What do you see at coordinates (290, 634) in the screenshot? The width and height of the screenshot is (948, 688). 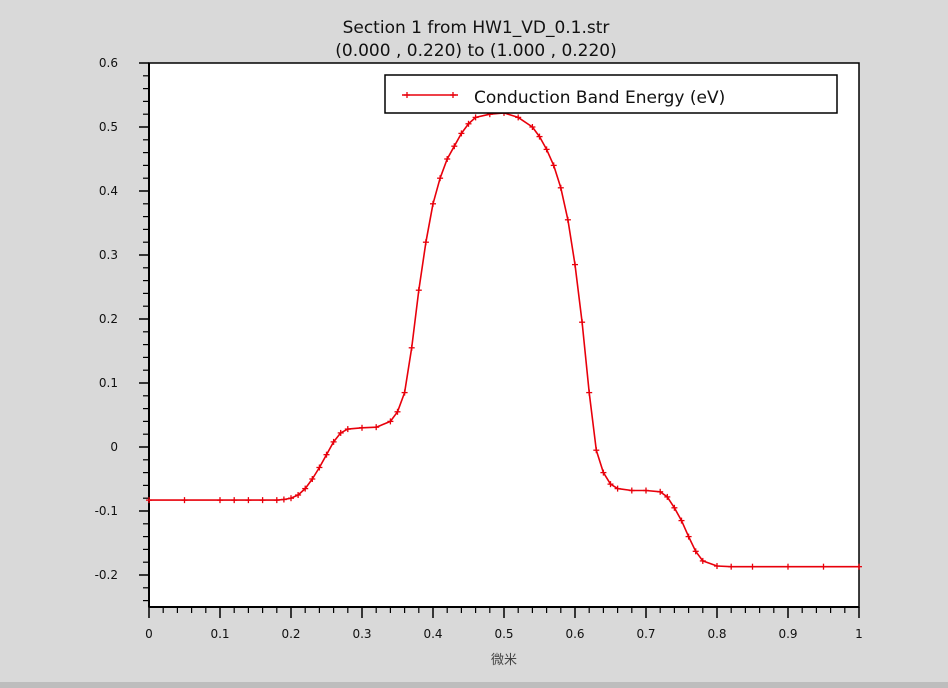 I see `x-tick-label: 0.2` at bounding box center [290, 634].